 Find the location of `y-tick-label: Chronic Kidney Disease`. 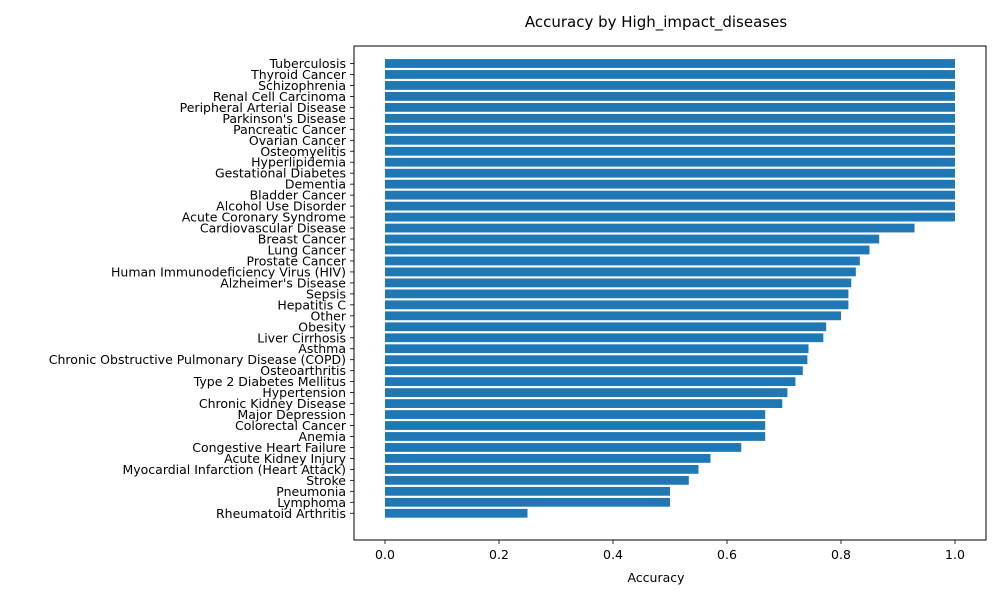

y-tick-label: Chronic Kidney Disease is located at coordinates (272, 403).